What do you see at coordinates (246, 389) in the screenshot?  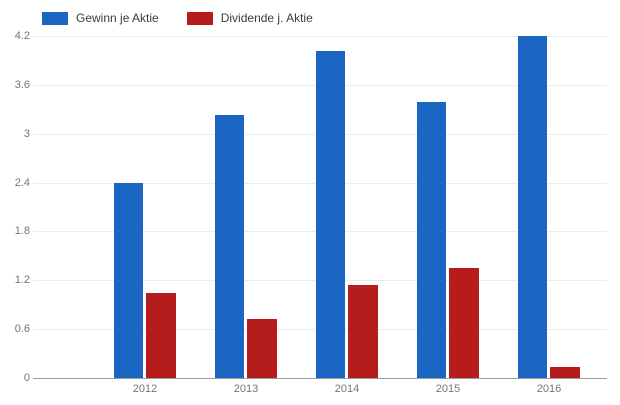 I see `x-axis-label-2013: 2013` at bounding box center [246, 389].